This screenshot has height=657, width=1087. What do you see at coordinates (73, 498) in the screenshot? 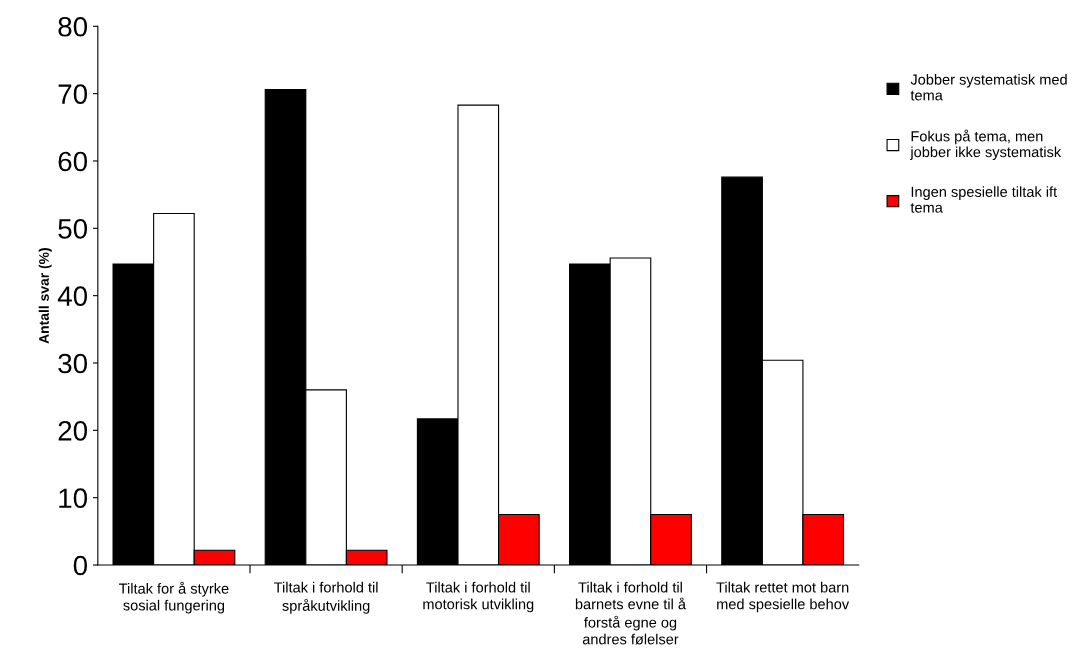
I see `y-tick-label: 10` at bounding box center [73, 498].